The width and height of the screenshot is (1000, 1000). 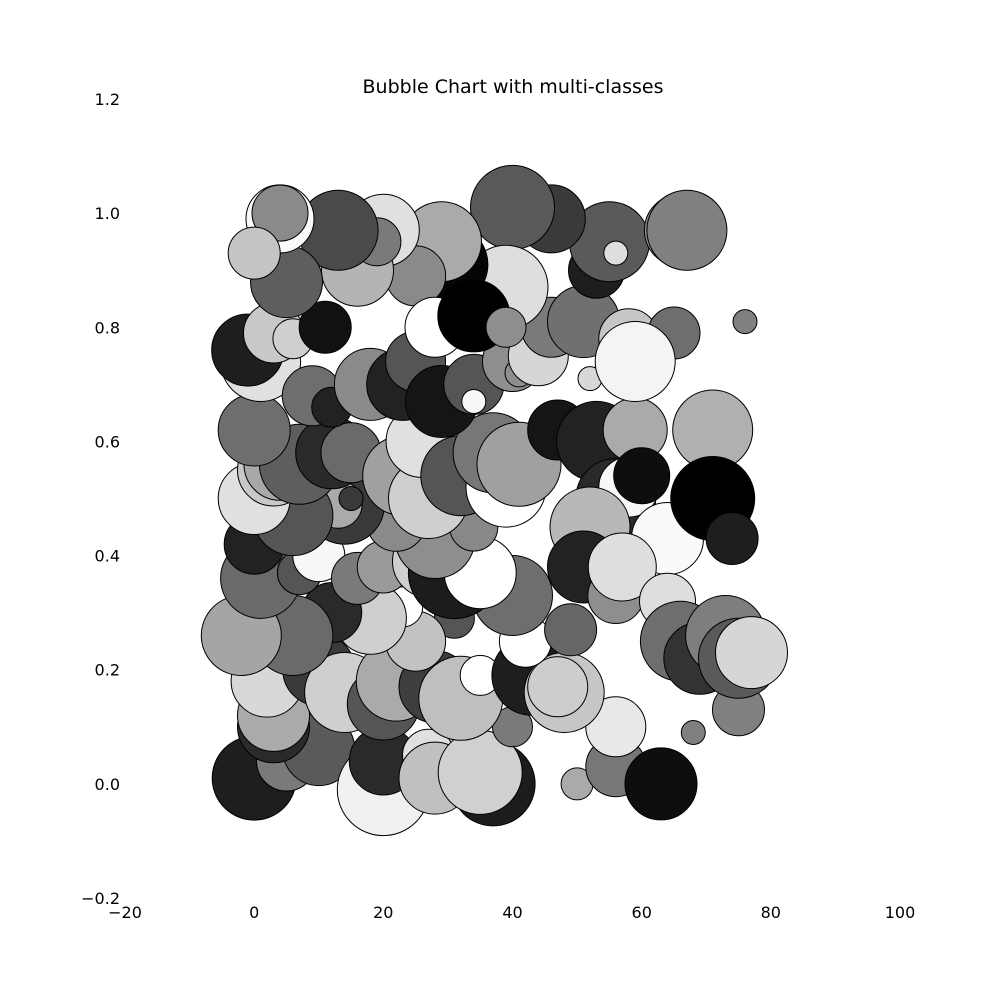 I want to click on x-tick-label: −20, so click(x=125, y=912).